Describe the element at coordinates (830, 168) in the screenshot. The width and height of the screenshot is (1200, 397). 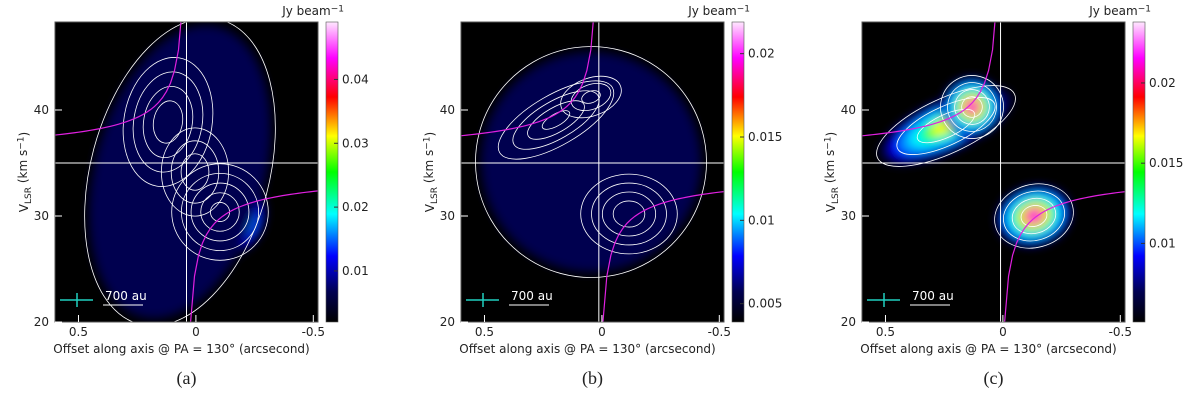
I see `y-axis-label-part: (km s` at that location.